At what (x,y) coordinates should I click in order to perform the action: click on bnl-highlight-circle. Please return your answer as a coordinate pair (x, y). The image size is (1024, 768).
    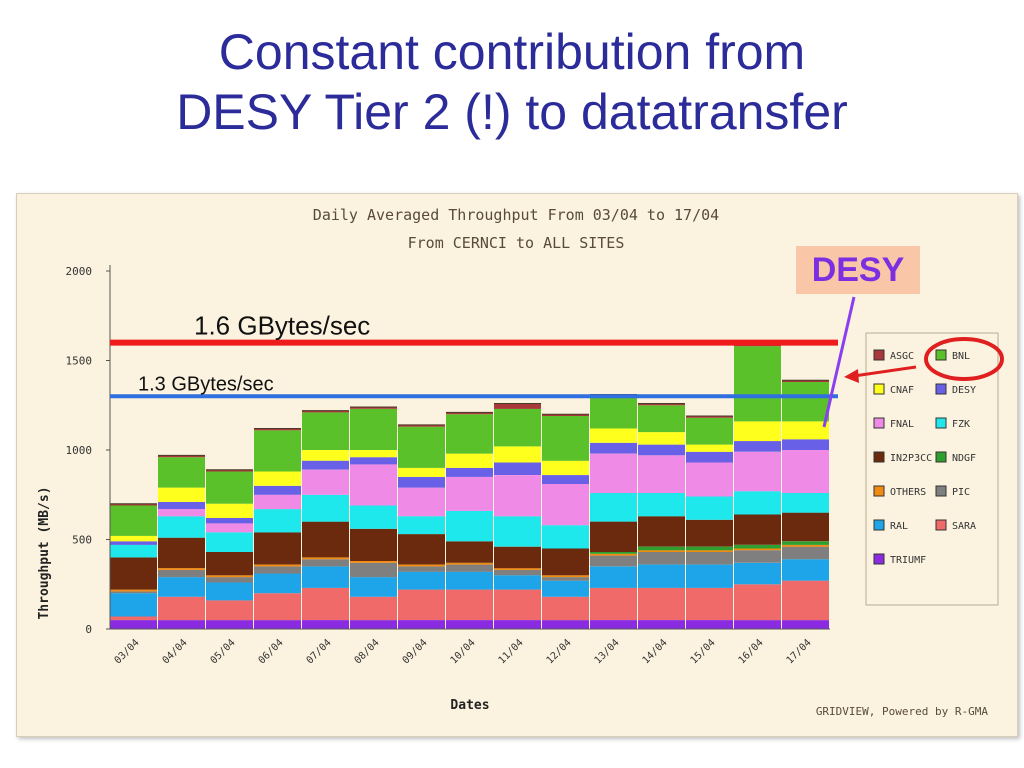
    Looking at the image, I should click on (964, 359).